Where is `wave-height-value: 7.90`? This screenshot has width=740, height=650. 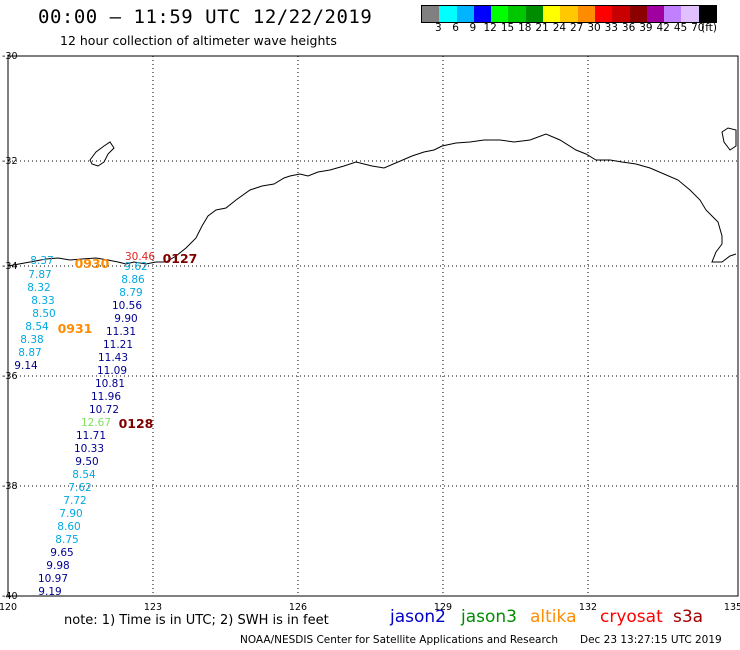
wave-height-value: 7.90 is located at coordinates (70, 514).